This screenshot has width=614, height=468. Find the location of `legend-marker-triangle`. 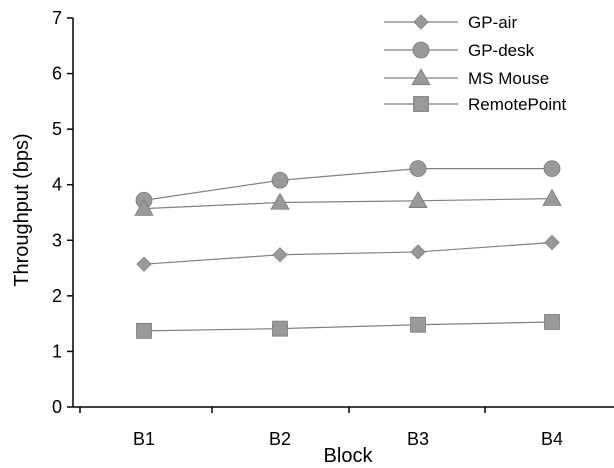

legend-marker-triangle is located at coordinates (421, 77).